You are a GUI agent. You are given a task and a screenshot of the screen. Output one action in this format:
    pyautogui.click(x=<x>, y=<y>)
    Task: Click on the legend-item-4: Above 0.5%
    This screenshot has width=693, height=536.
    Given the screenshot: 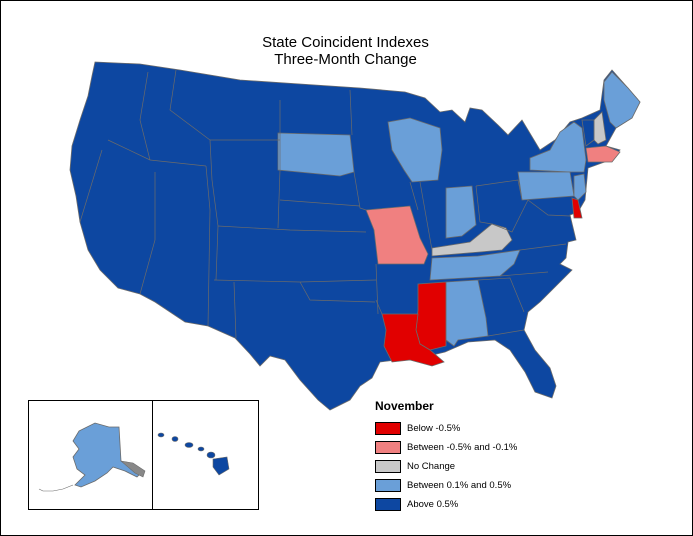 What is the action you would take?
    pyautogui.click(x=485, y=504)
    